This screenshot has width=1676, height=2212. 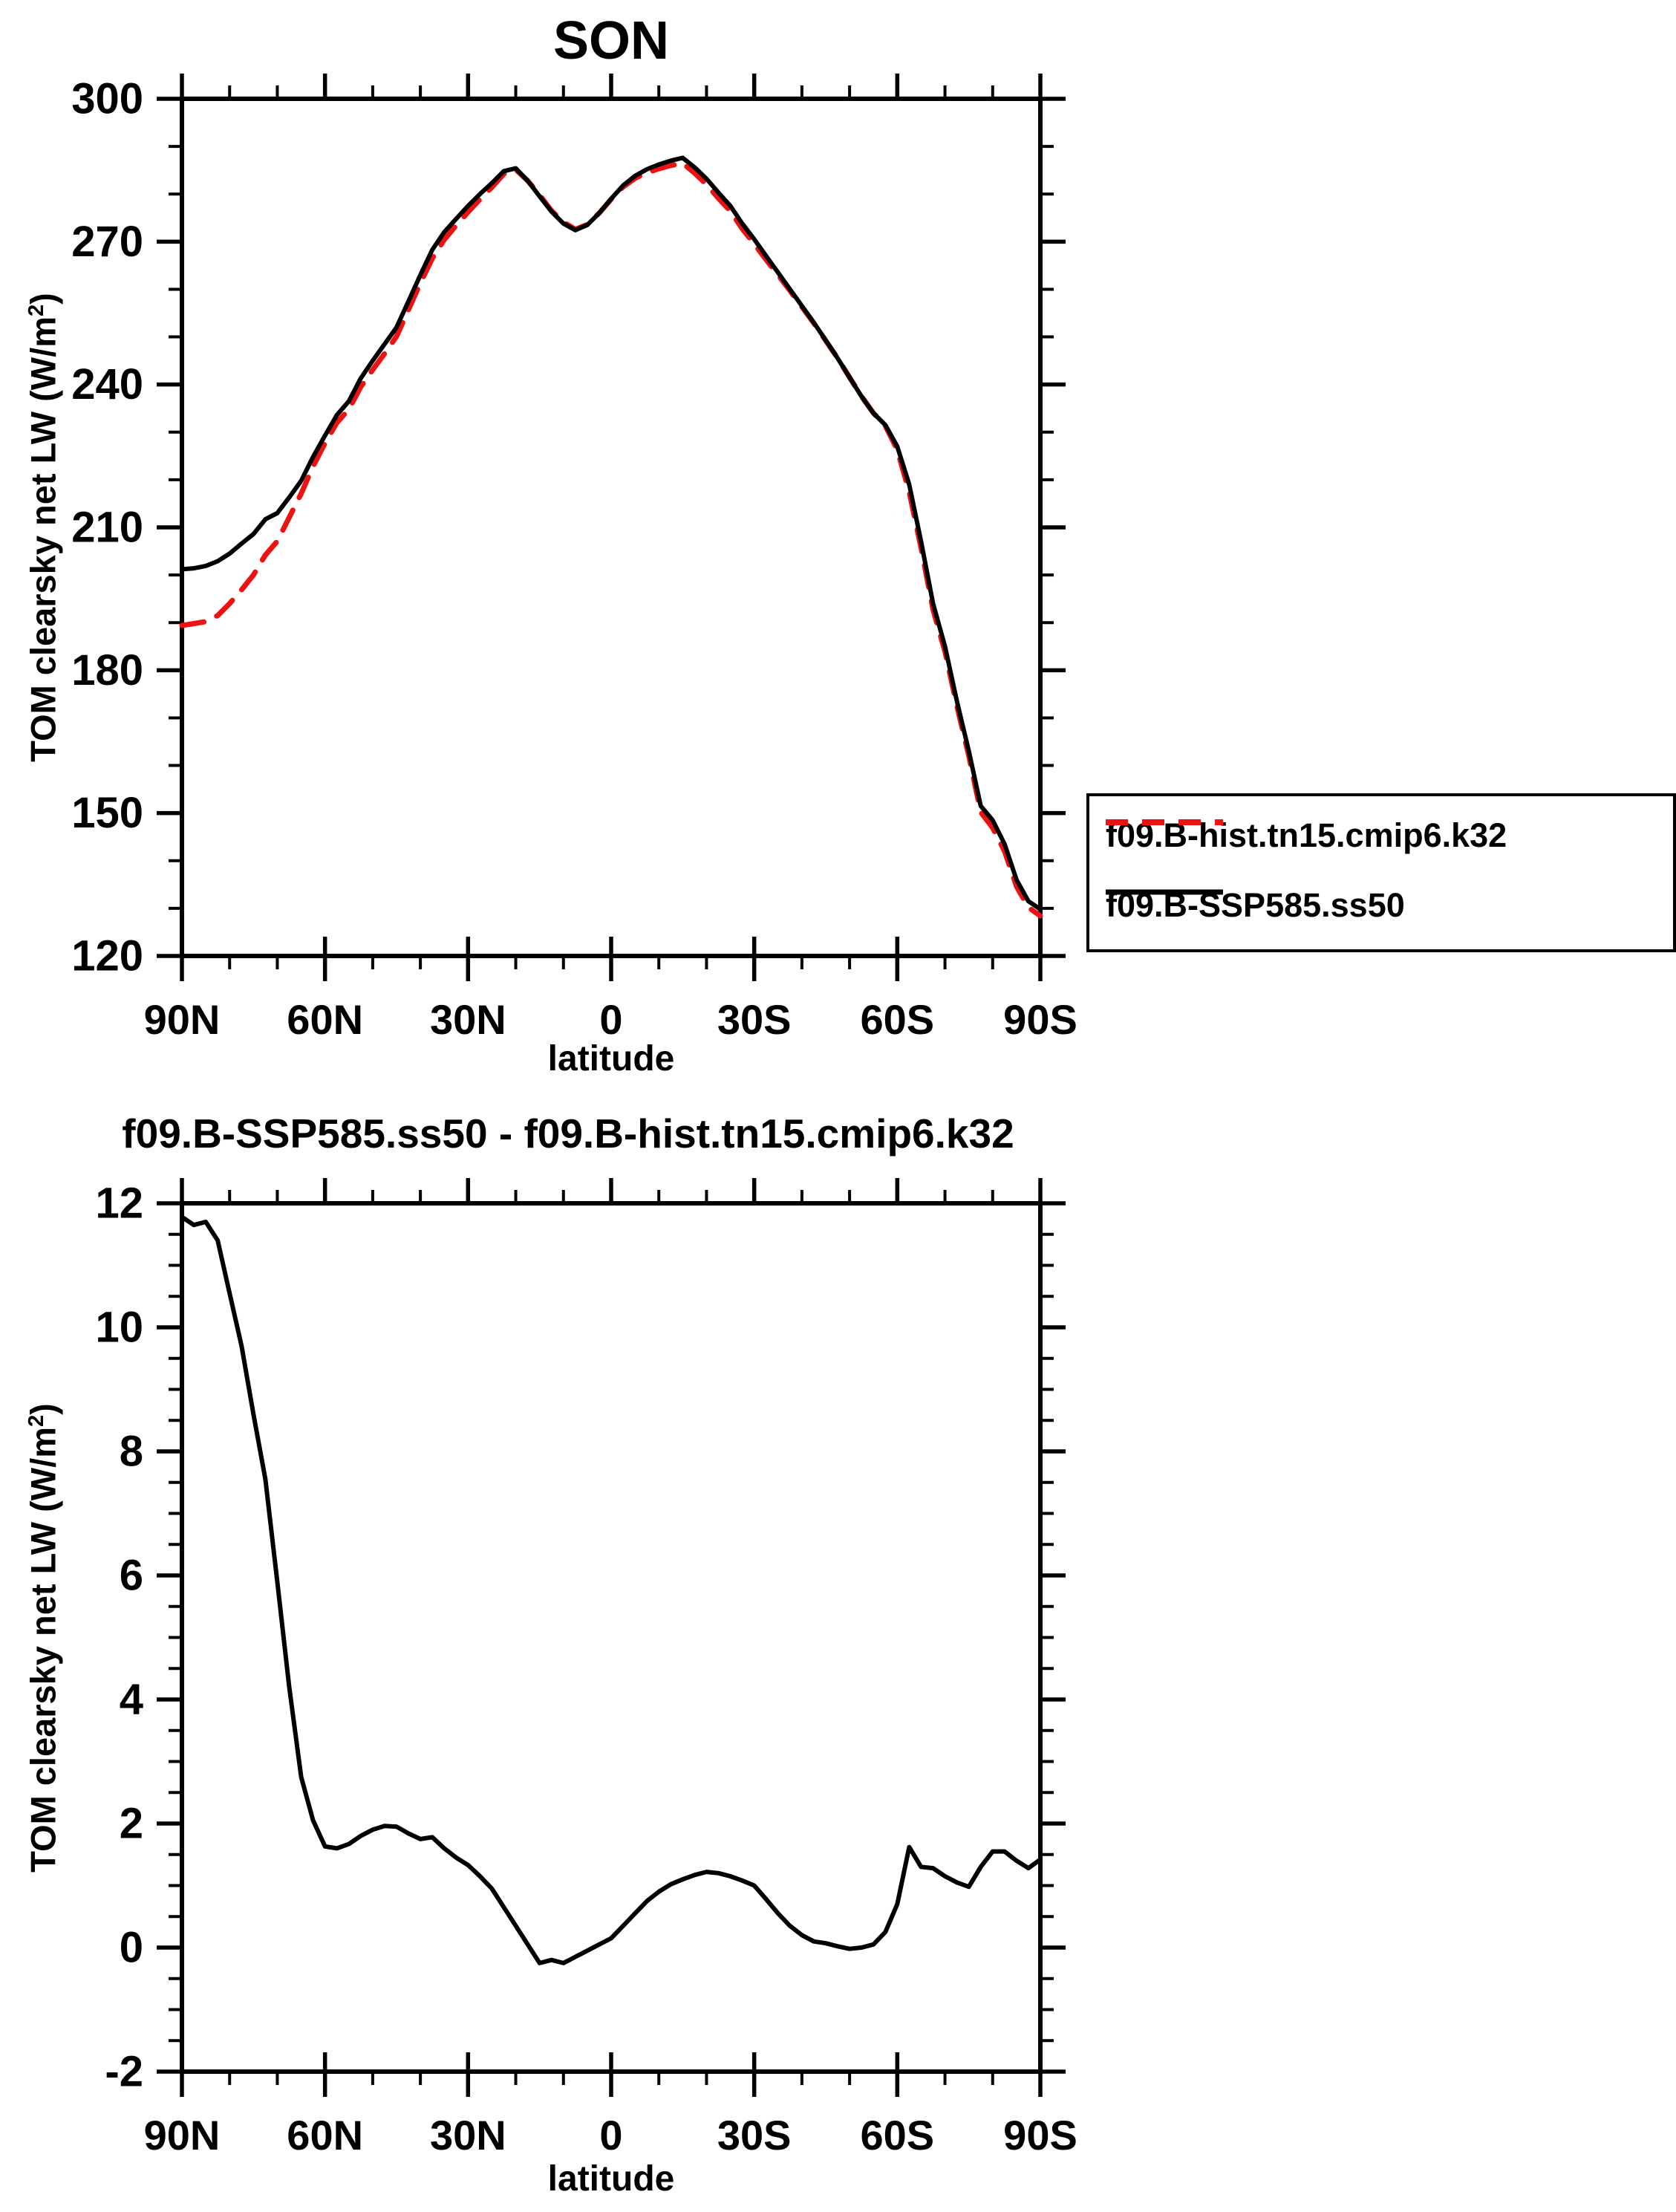 What do you see at coordinates (131, 1576) in the screenshot?
I see `y-tick-label: 6` at bounding box center [131, 1576].